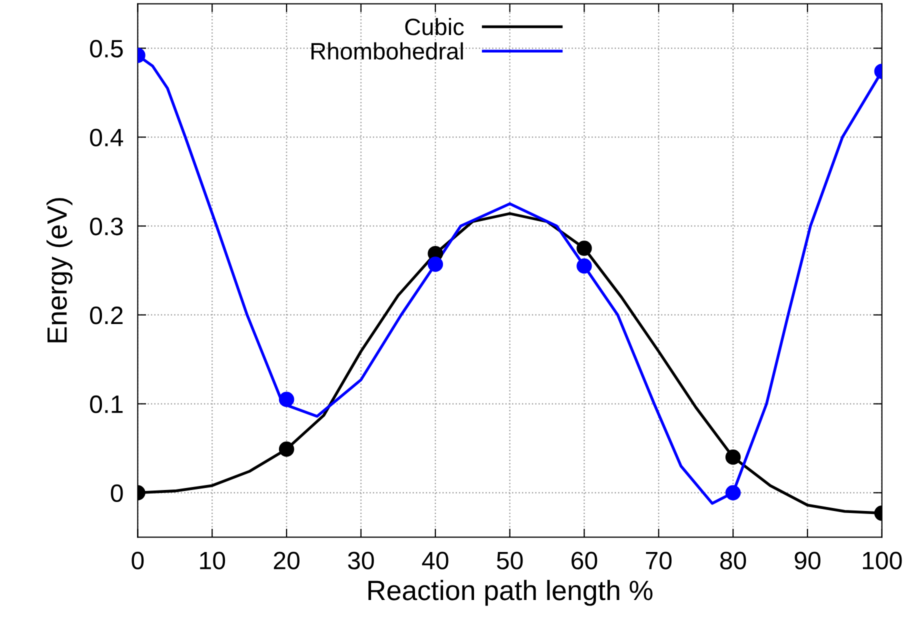 The height and width of the screenshot is (629, 912). I want to click on y-tick-label: 0.1, so click(106, 404).